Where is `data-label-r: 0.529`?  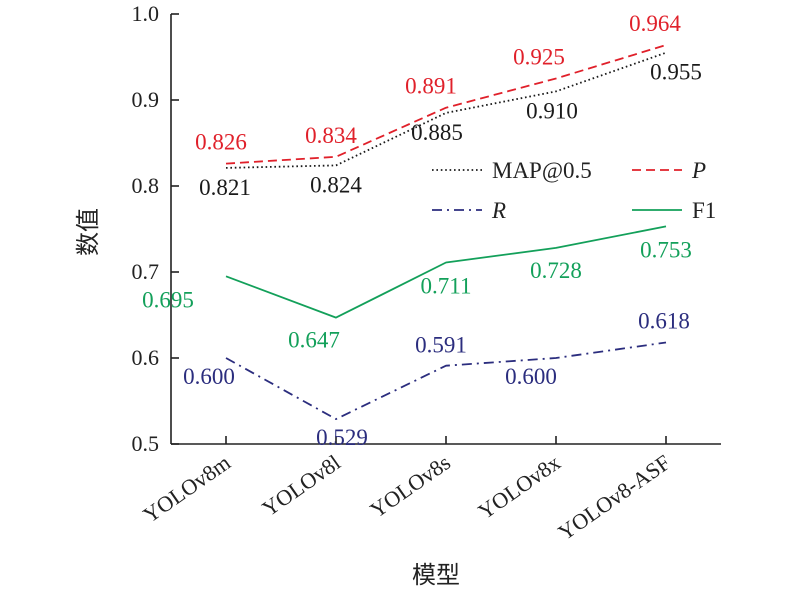
data-label-r: 0.529 is located at coordinates (342, 437).